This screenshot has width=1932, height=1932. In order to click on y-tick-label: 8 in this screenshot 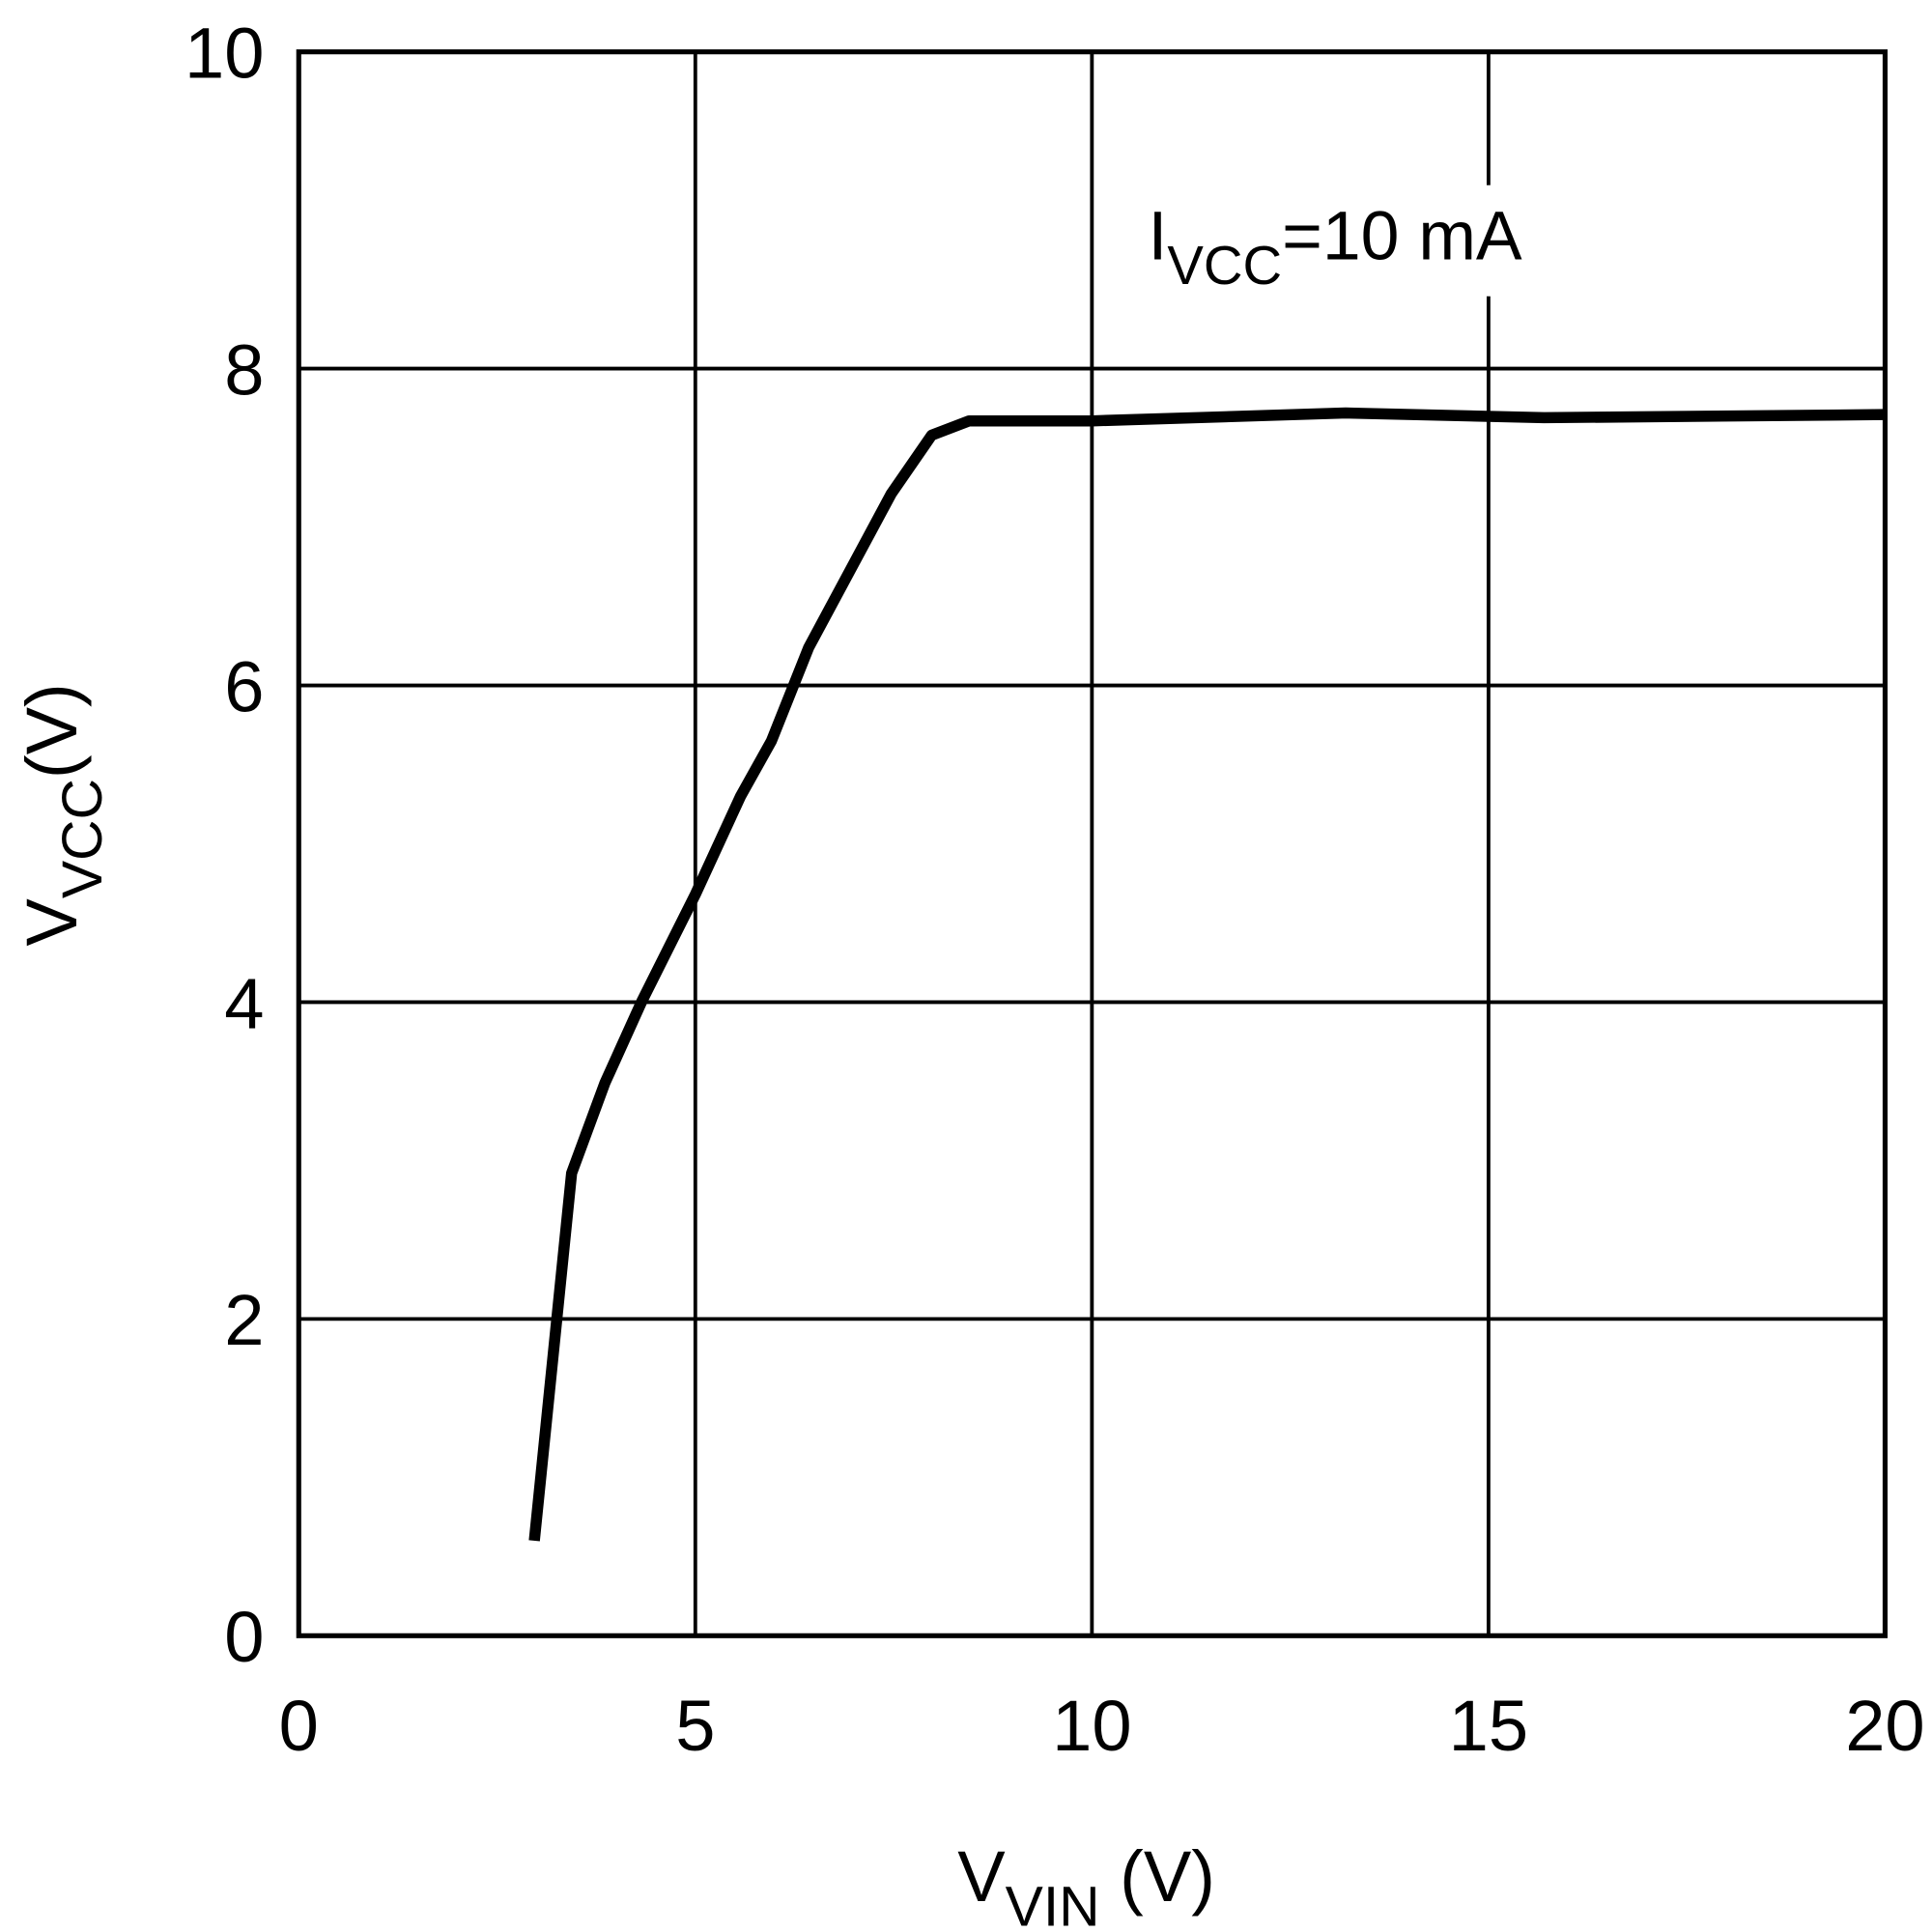, I will do `click(244, 369)`.